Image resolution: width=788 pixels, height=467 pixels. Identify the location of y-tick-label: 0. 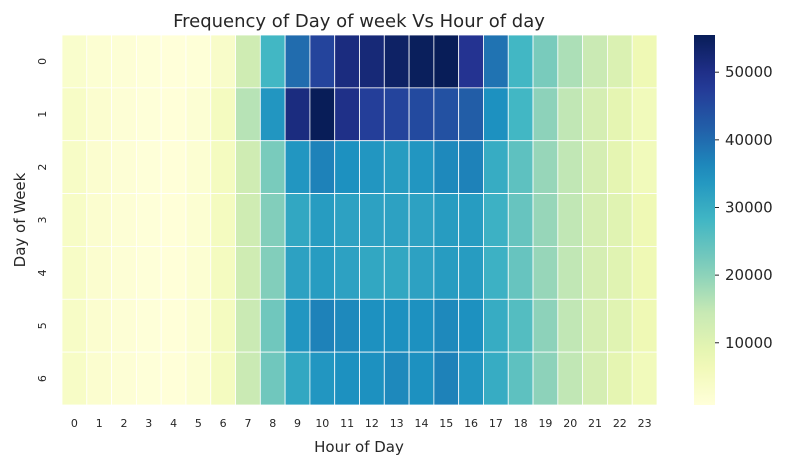
(42, 61).